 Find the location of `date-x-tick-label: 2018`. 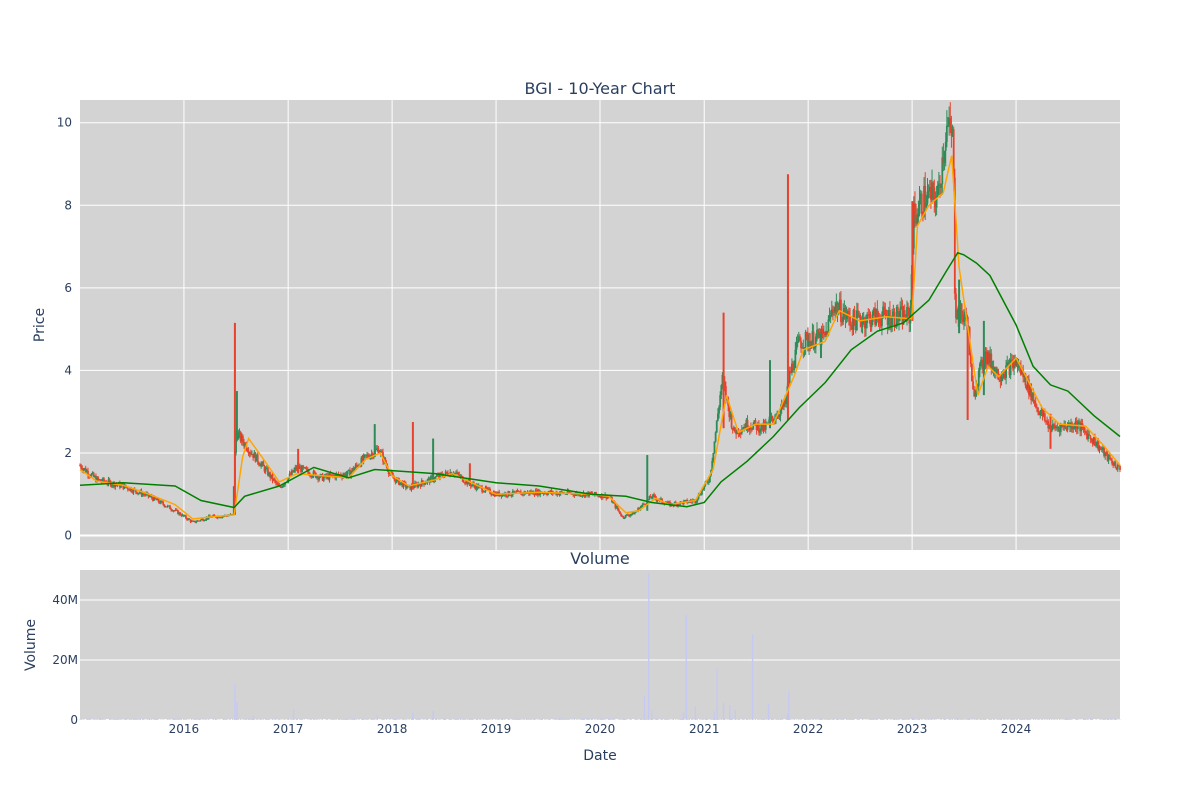

date-x-tick-label: 2018 is located at coordinates (392, 729).